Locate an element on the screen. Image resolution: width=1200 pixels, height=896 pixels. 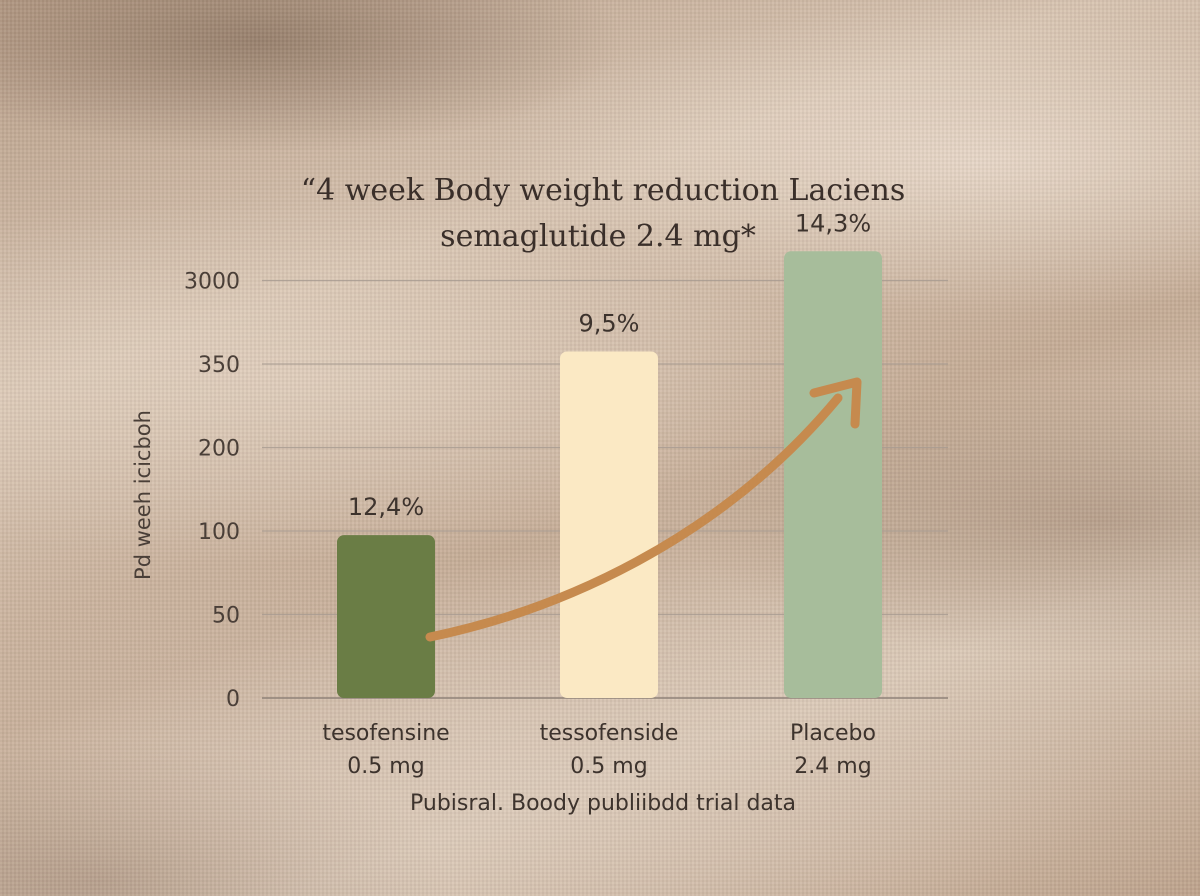
y-tick-label: 200 is located at coordinates (219, 449).